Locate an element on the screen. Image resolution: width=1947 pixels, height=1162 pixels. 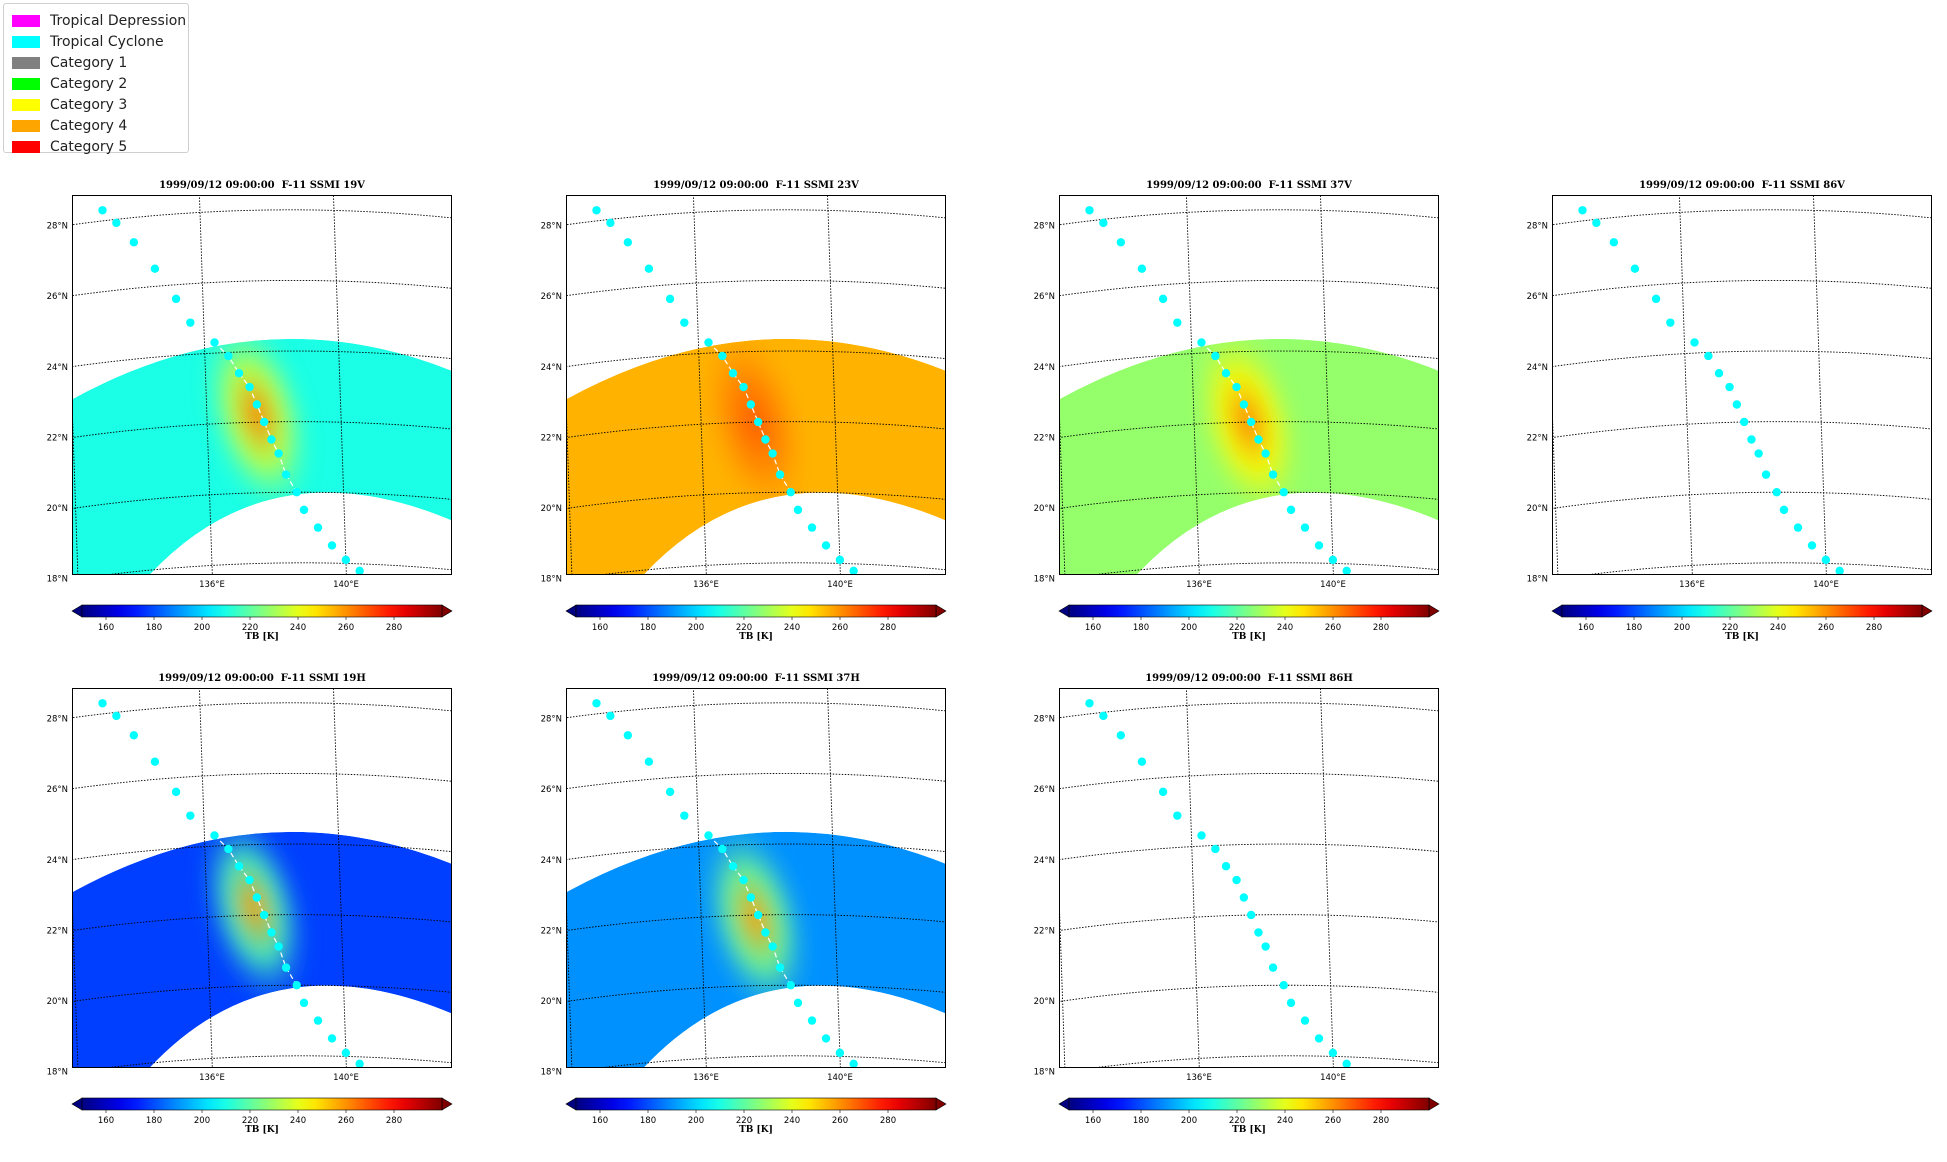
legend-label: Category 1 is located at coordinates (89, 63).